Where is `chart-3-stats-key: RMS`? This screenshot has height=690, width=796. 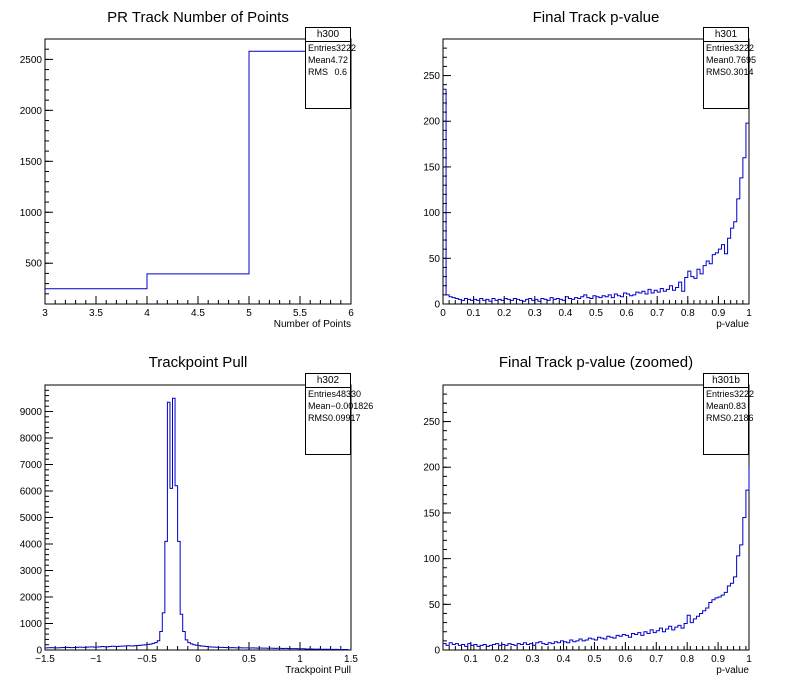 chart-3-stats-key: RMS is located at coordinates (318, 418).